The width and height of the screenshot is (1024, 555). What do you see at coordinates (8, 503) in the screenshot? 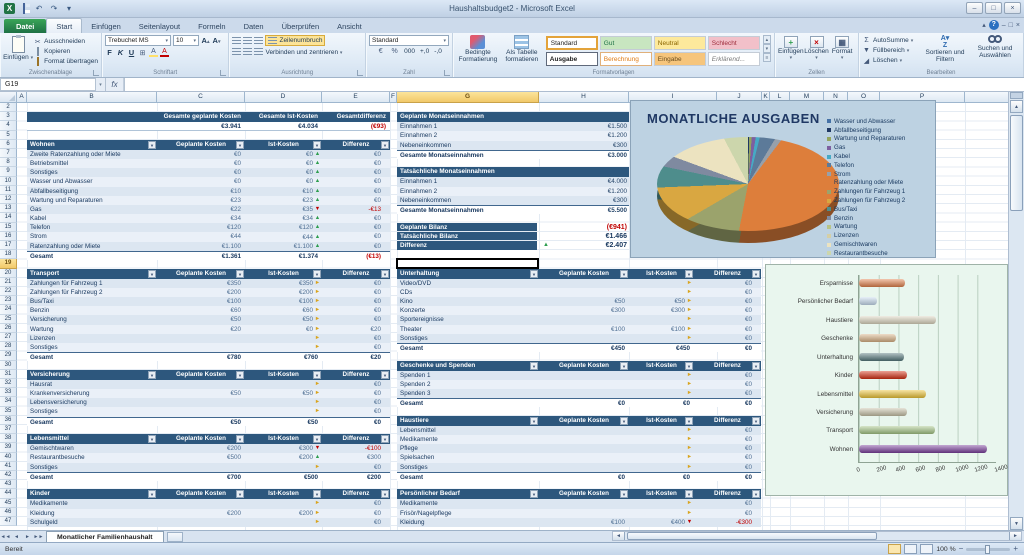
I see `row-header-45: 45` at bounding box center [8, 503].